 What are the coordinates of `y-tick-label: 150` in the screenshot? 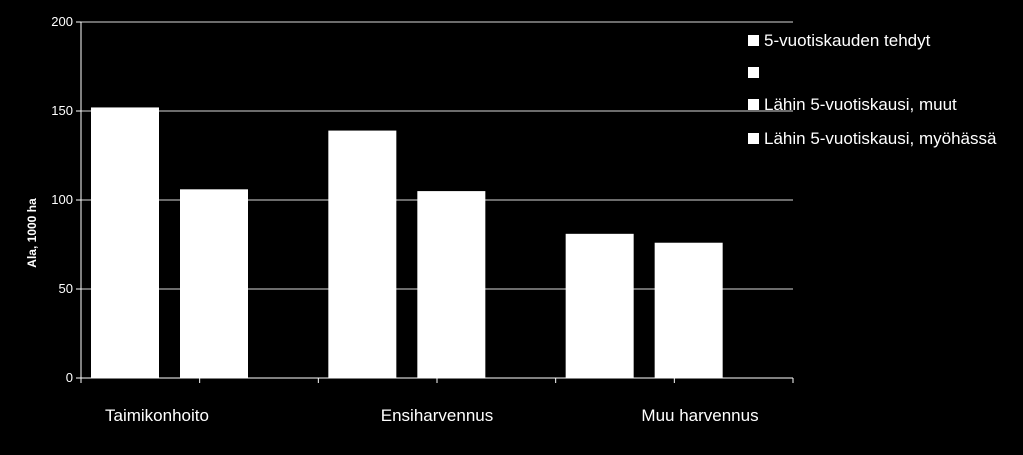 It's located at (62, 110).